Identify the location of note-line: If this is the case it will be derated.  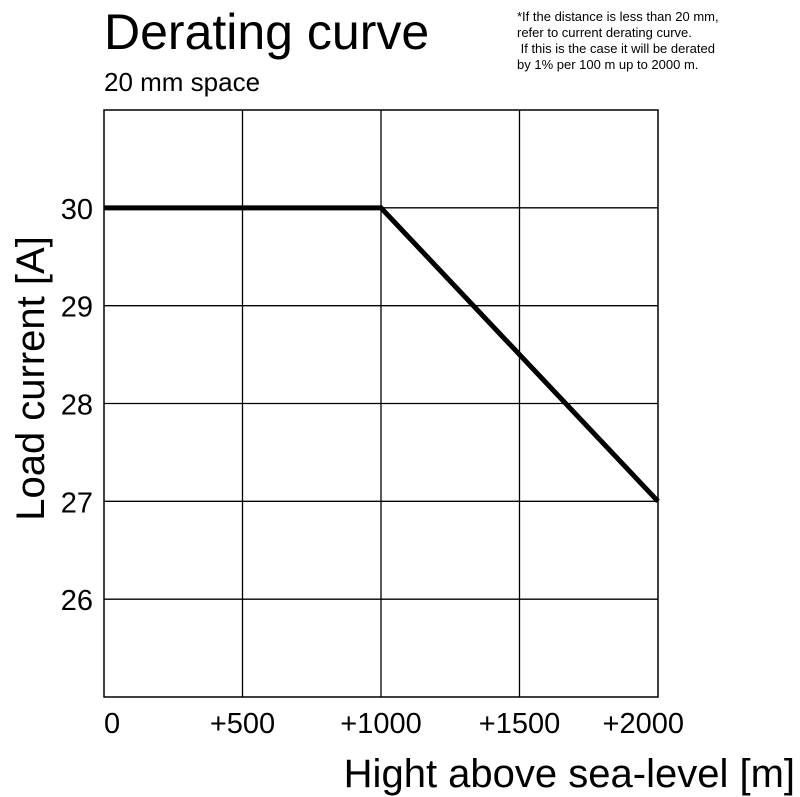
(616, 48).